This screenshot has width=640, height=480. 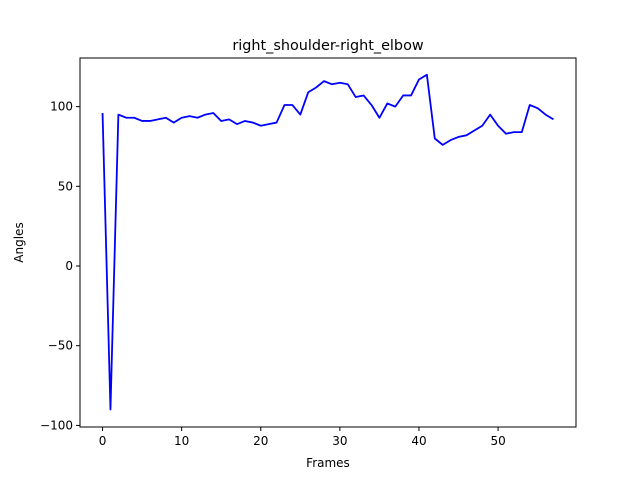 I want to click on y-tick-label: −100, so click(x=56, y=425).